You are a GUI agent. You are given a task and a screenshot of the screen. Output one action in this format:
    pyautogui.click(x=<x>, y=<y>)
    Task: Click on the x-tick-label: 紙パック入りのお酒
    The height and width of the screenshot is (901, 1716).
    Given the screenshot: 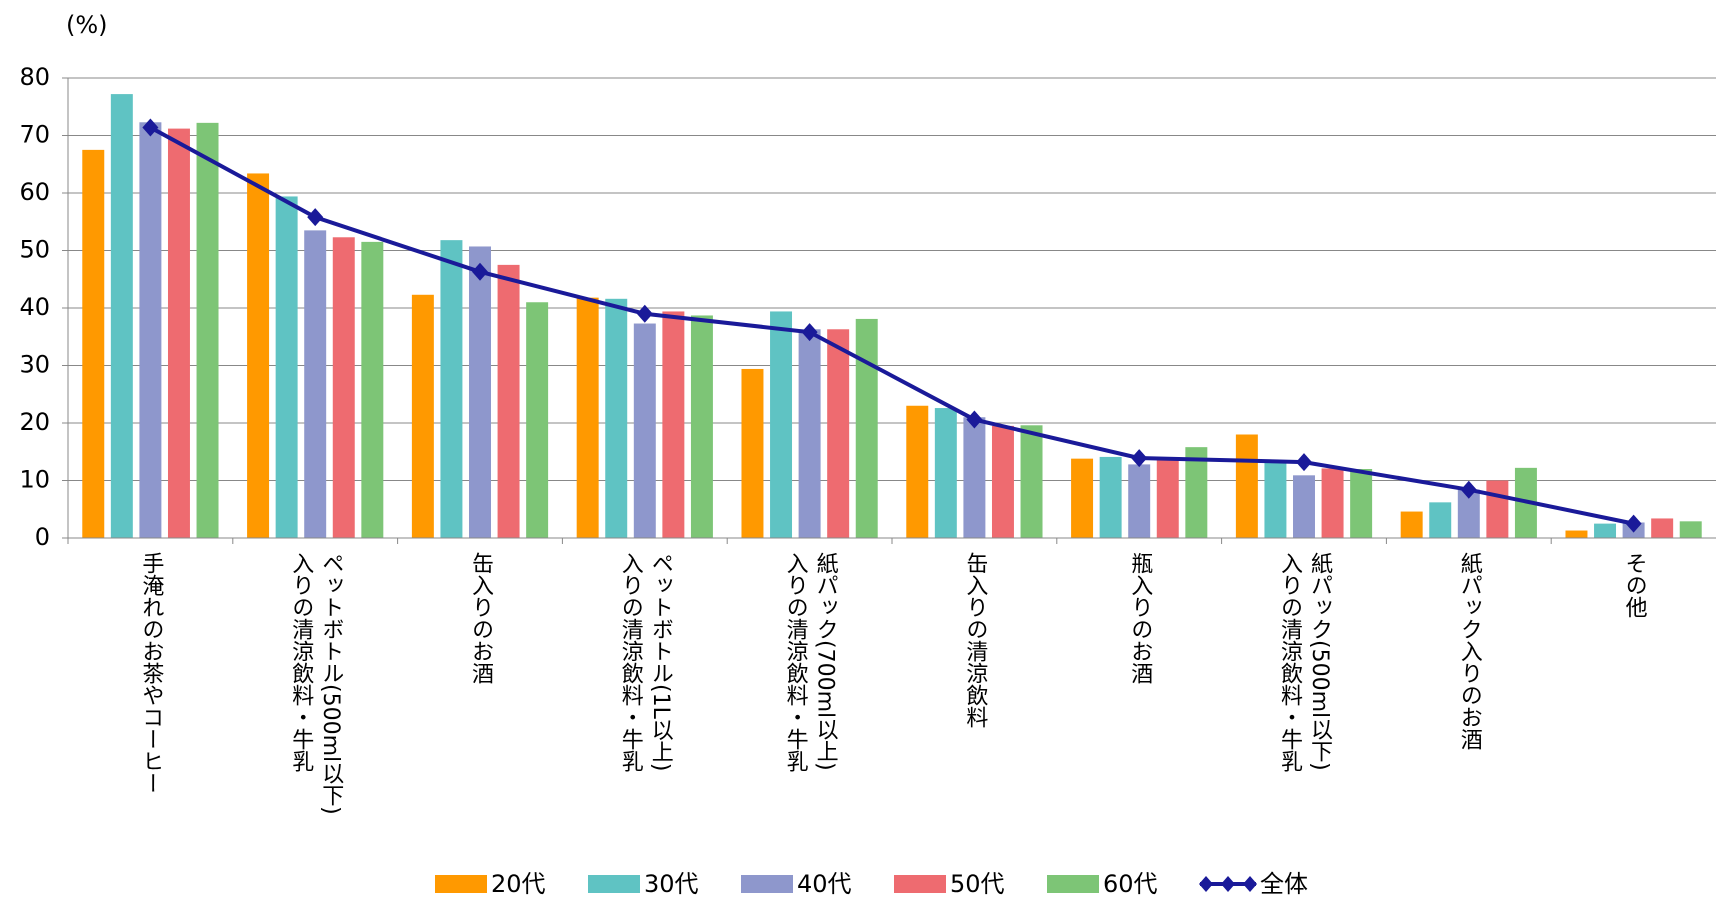 What is the action you would take?
    pyautogui.click(x=1469, y=651)
    